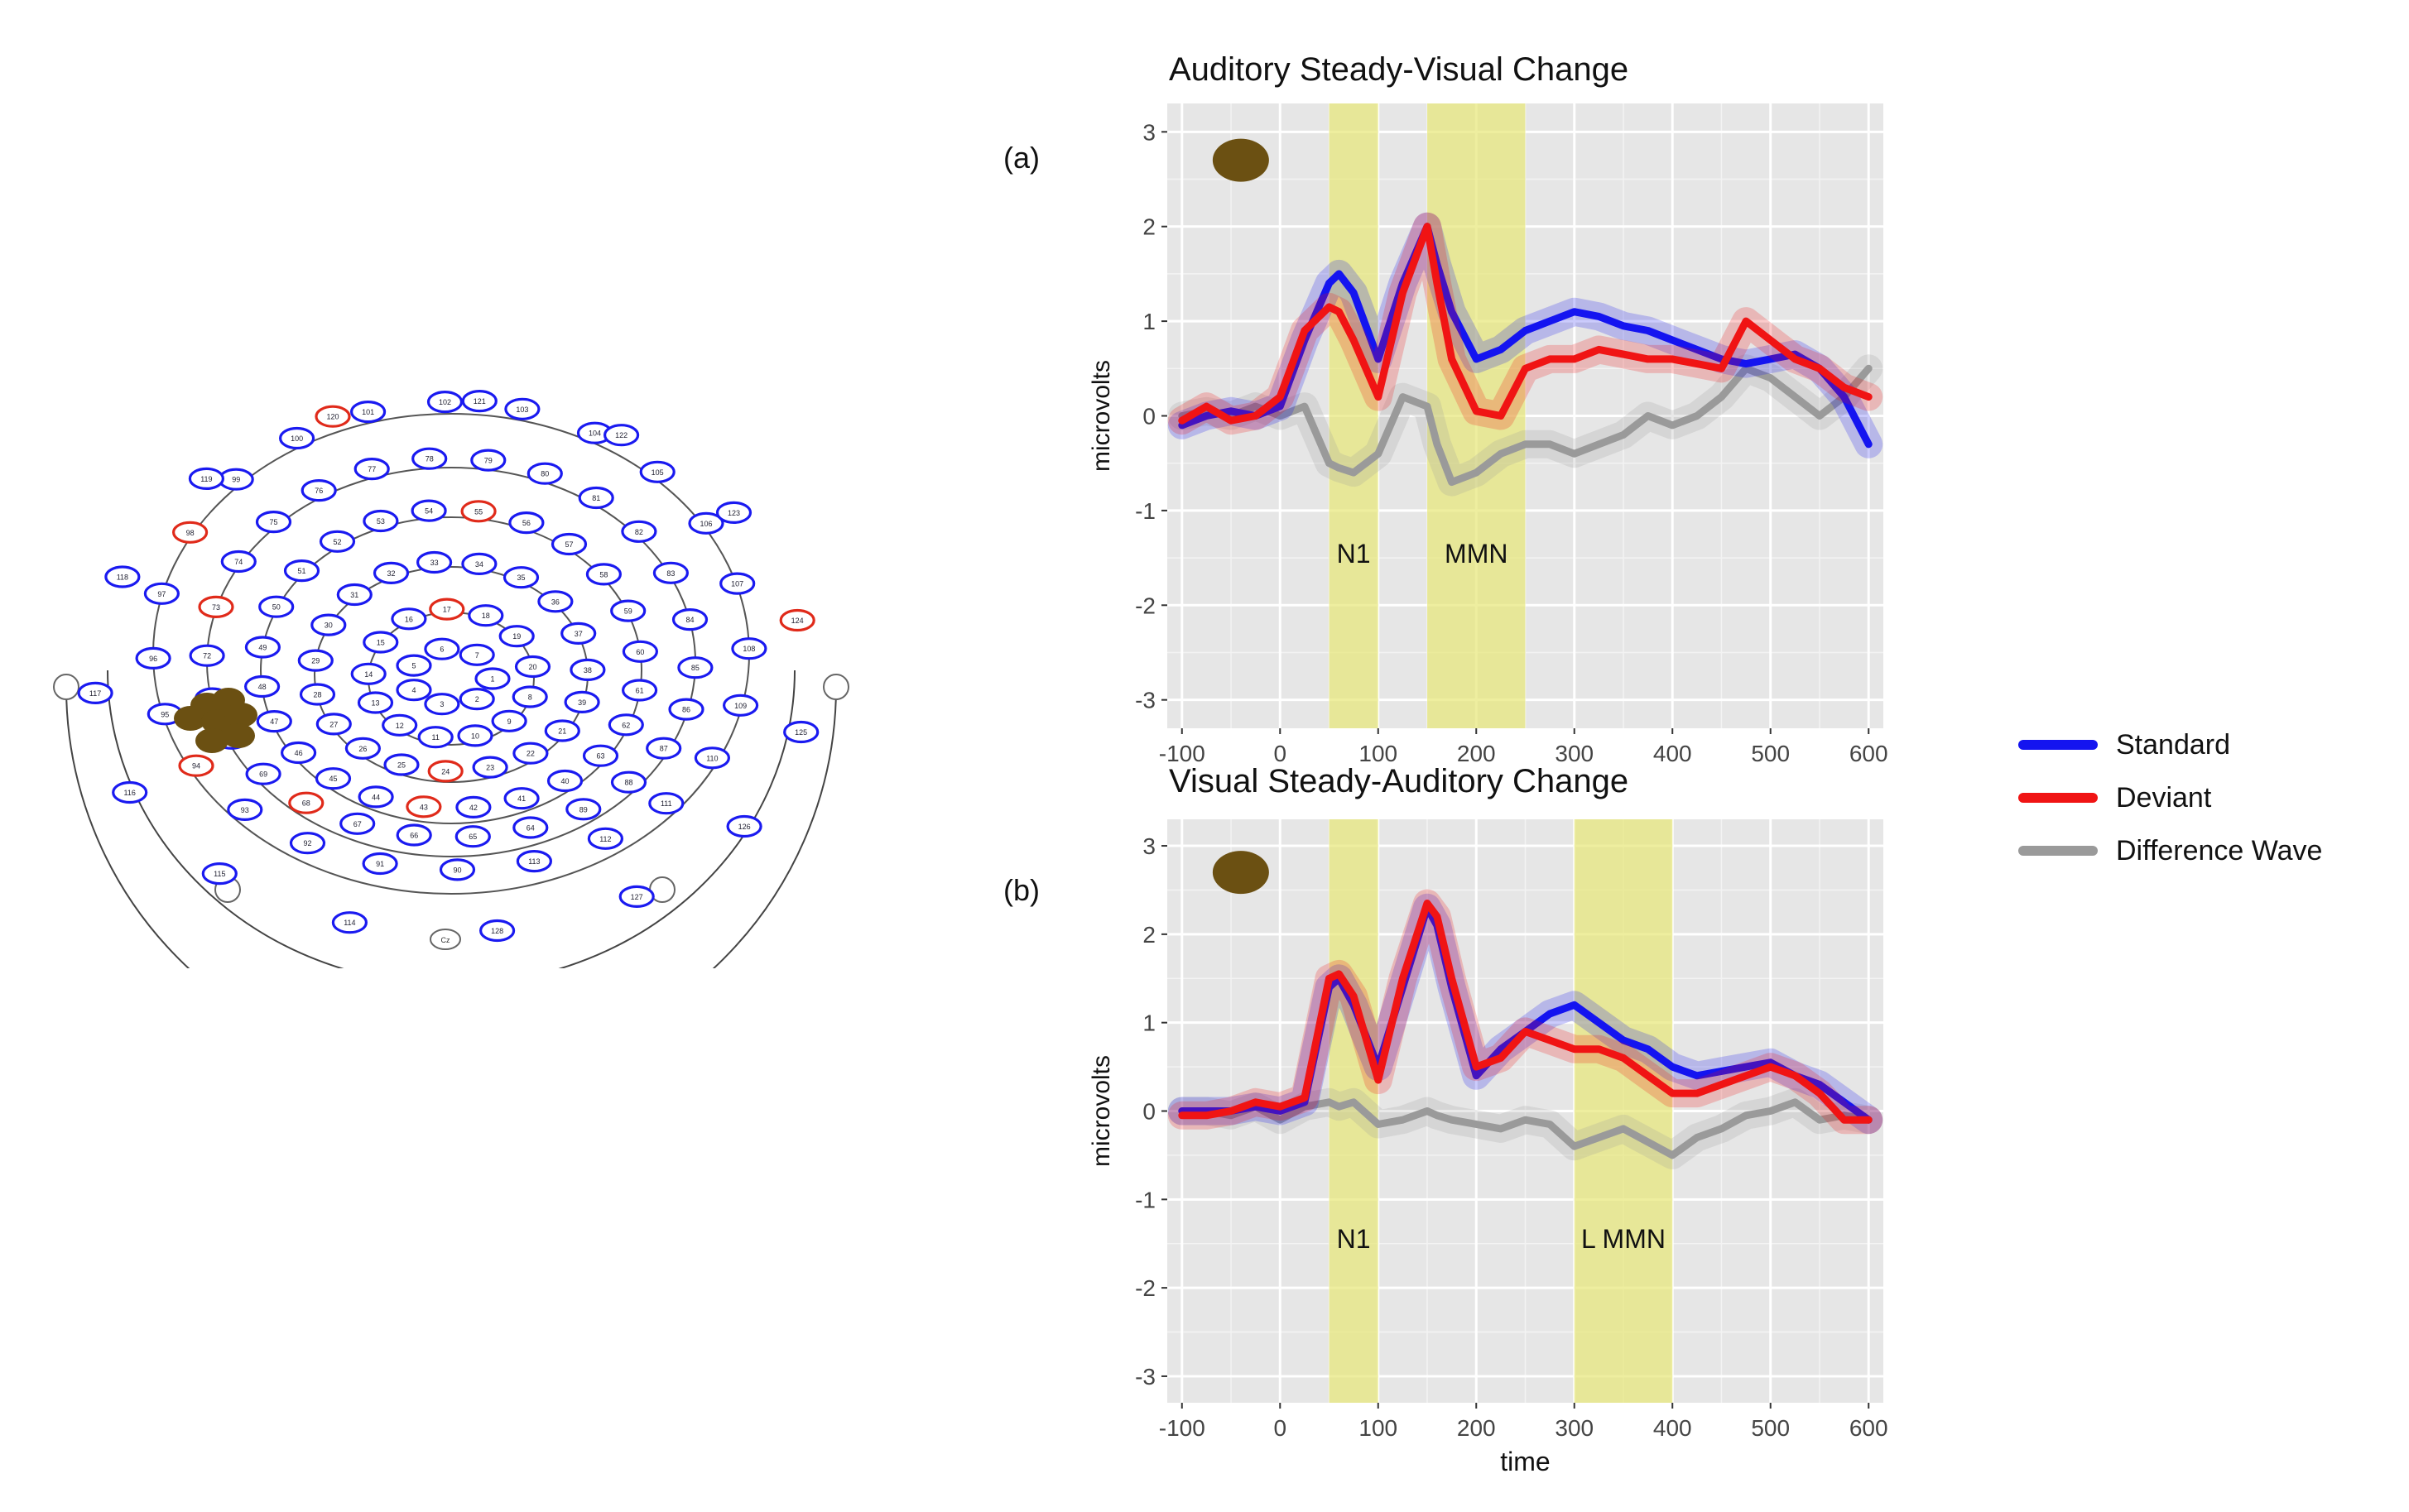 The height and width of the screenshot is (1512, 2409). Describe the element at coordinates (2219, 850) in the screenshot. I see `legend-label-difference: Difference Wave` at that location.